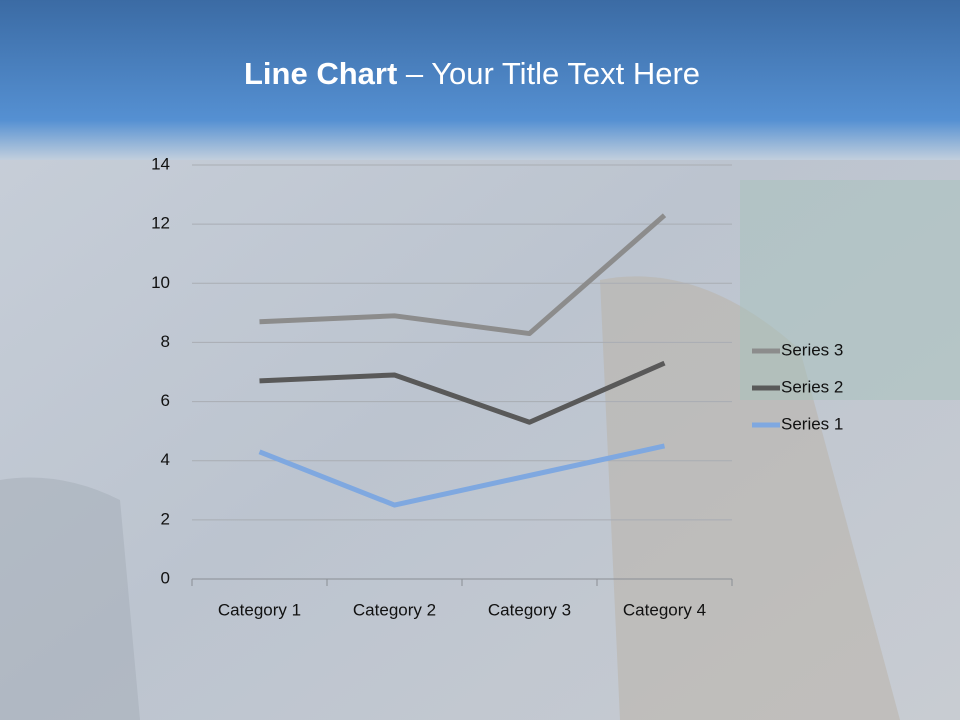 The image size is (960, 725). What do you see at coordinates (320, 73) in the screenshot?
I see `title-bold: Line Chart` at bounding box center [320, 73].